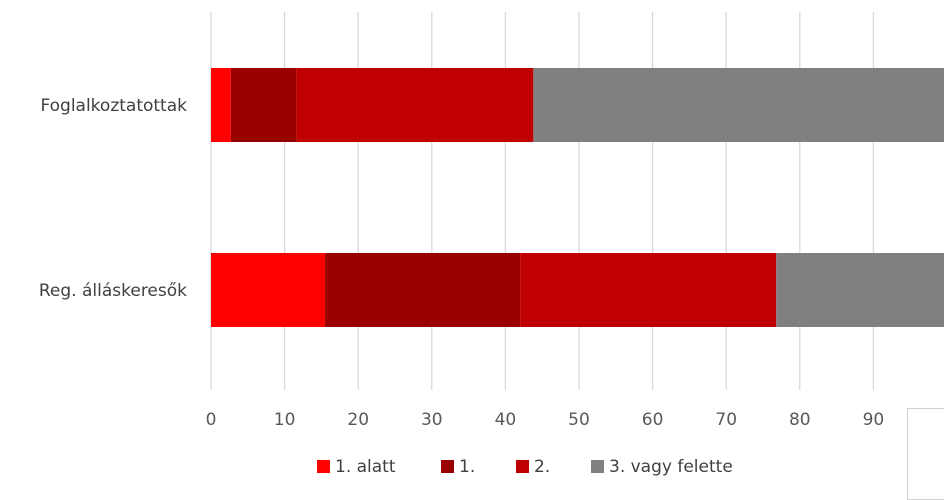 Image resolution: width=944 pixels, height=500 pixels. I want to click on x-tick-label: 0, so click(211, 420).